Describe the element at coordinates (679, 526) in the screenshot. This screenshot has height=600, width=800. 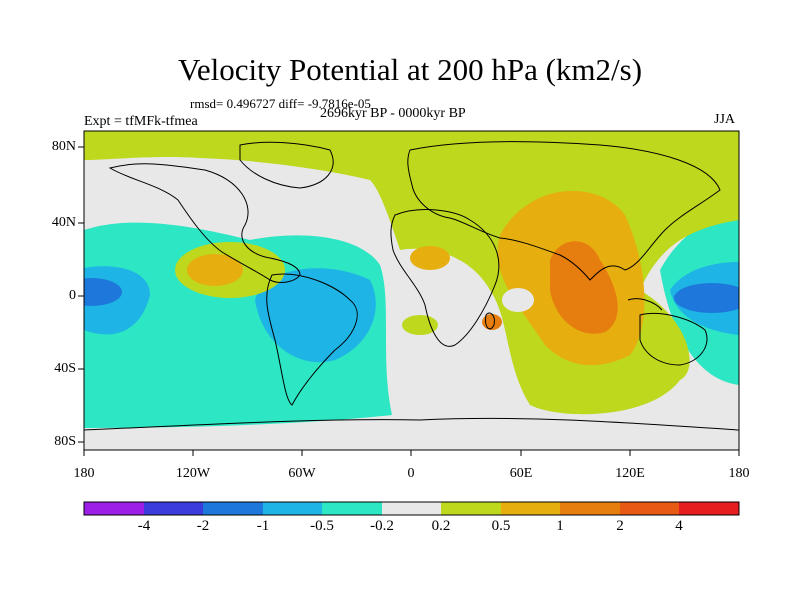
I see `colorbar-label: 4` at that location.